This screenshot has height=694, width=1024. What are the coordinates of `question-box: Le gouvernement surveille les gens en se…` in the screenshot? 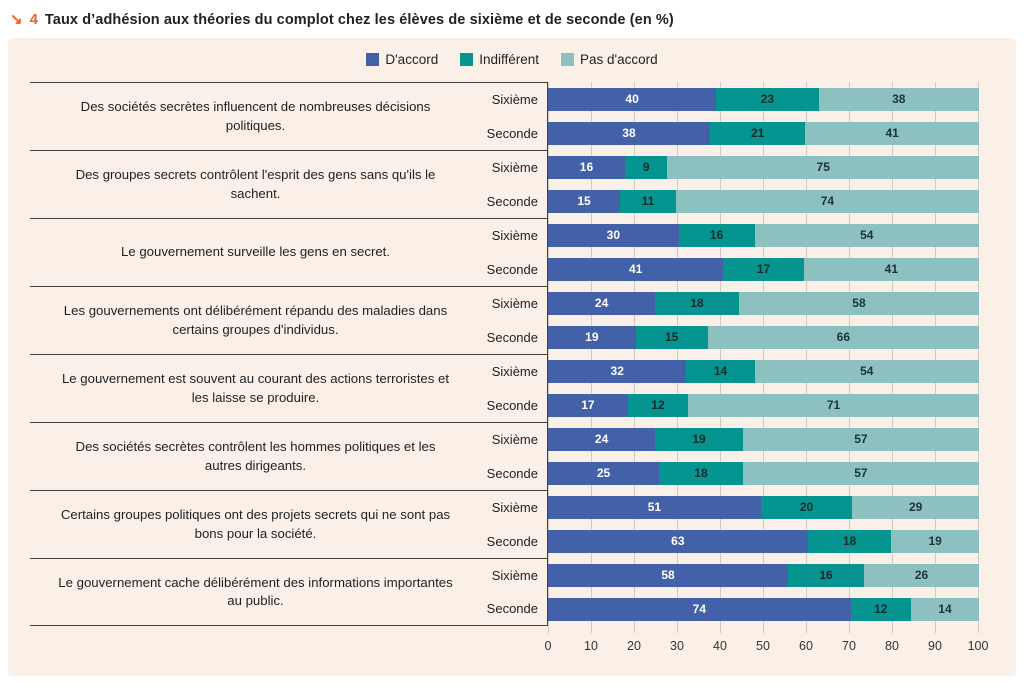 It's located at (289, 252).